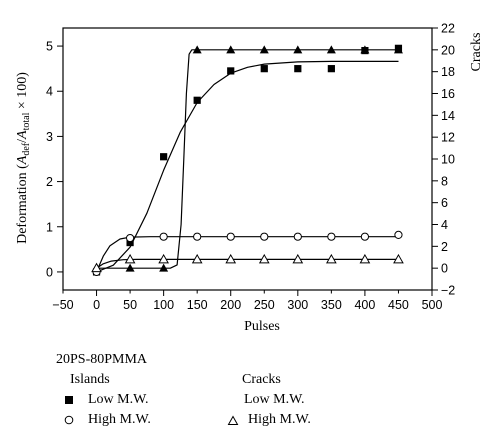 The image size is (500, 444). Describe the element at coordinates (448, 291) in the screenshot. I see `right-y-tick-label: −2` at that location.